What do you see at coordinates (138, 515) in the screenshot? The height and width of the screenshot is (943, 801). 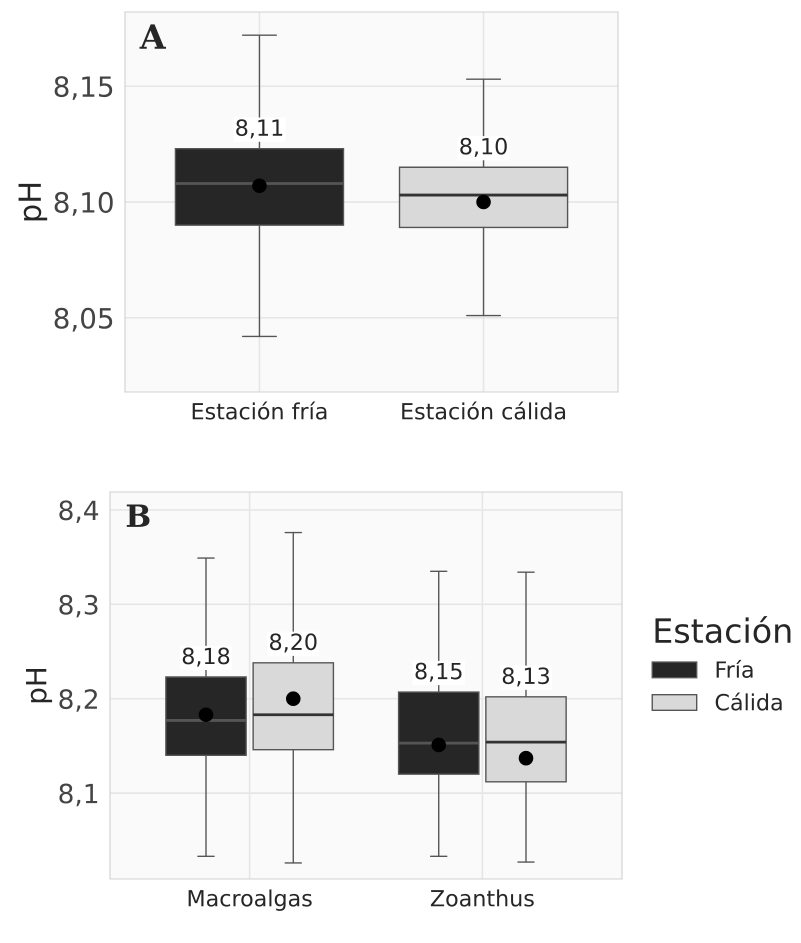 I see `chart-title: B` at bounding box center [138, 515].